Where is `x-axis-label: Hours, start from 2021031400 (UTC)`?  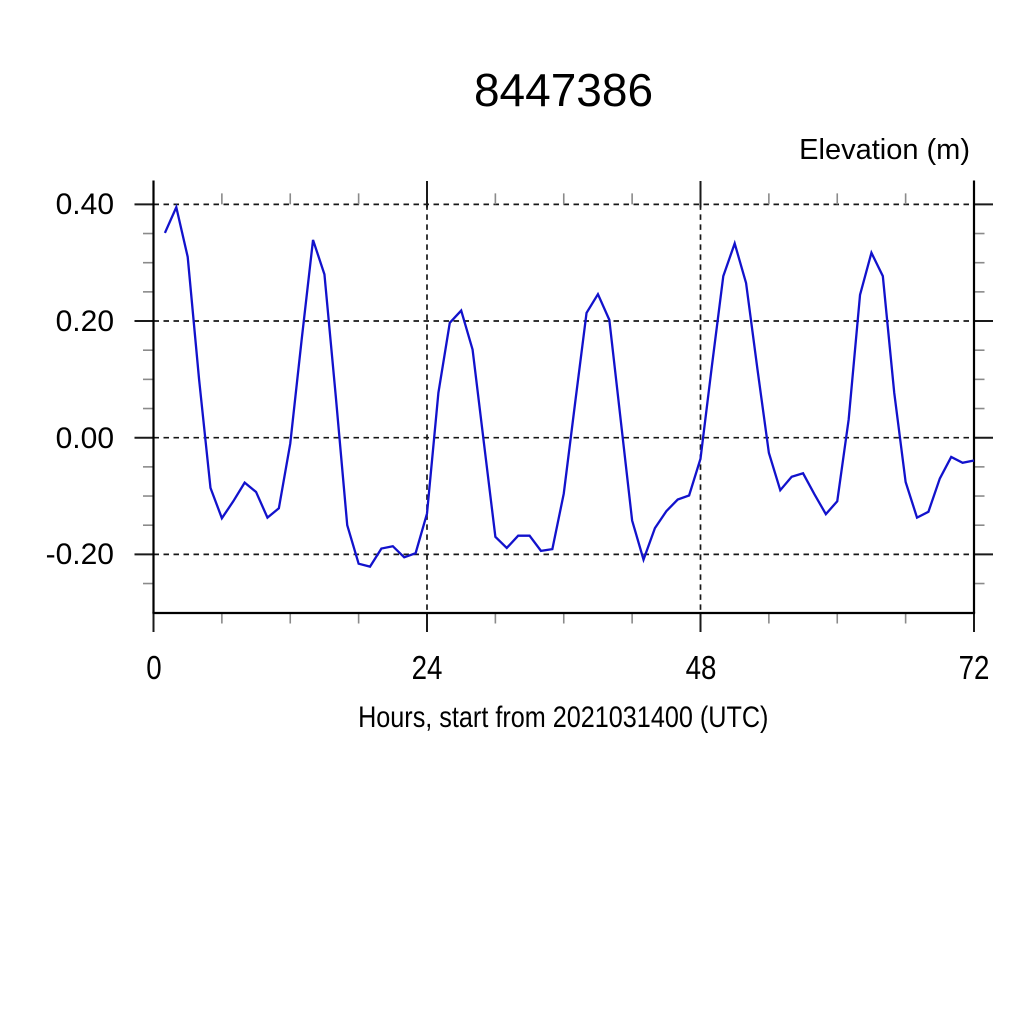
x-axis-label: Hours, start from 2021031400 (UTC) is located at coordinates (563, 718).